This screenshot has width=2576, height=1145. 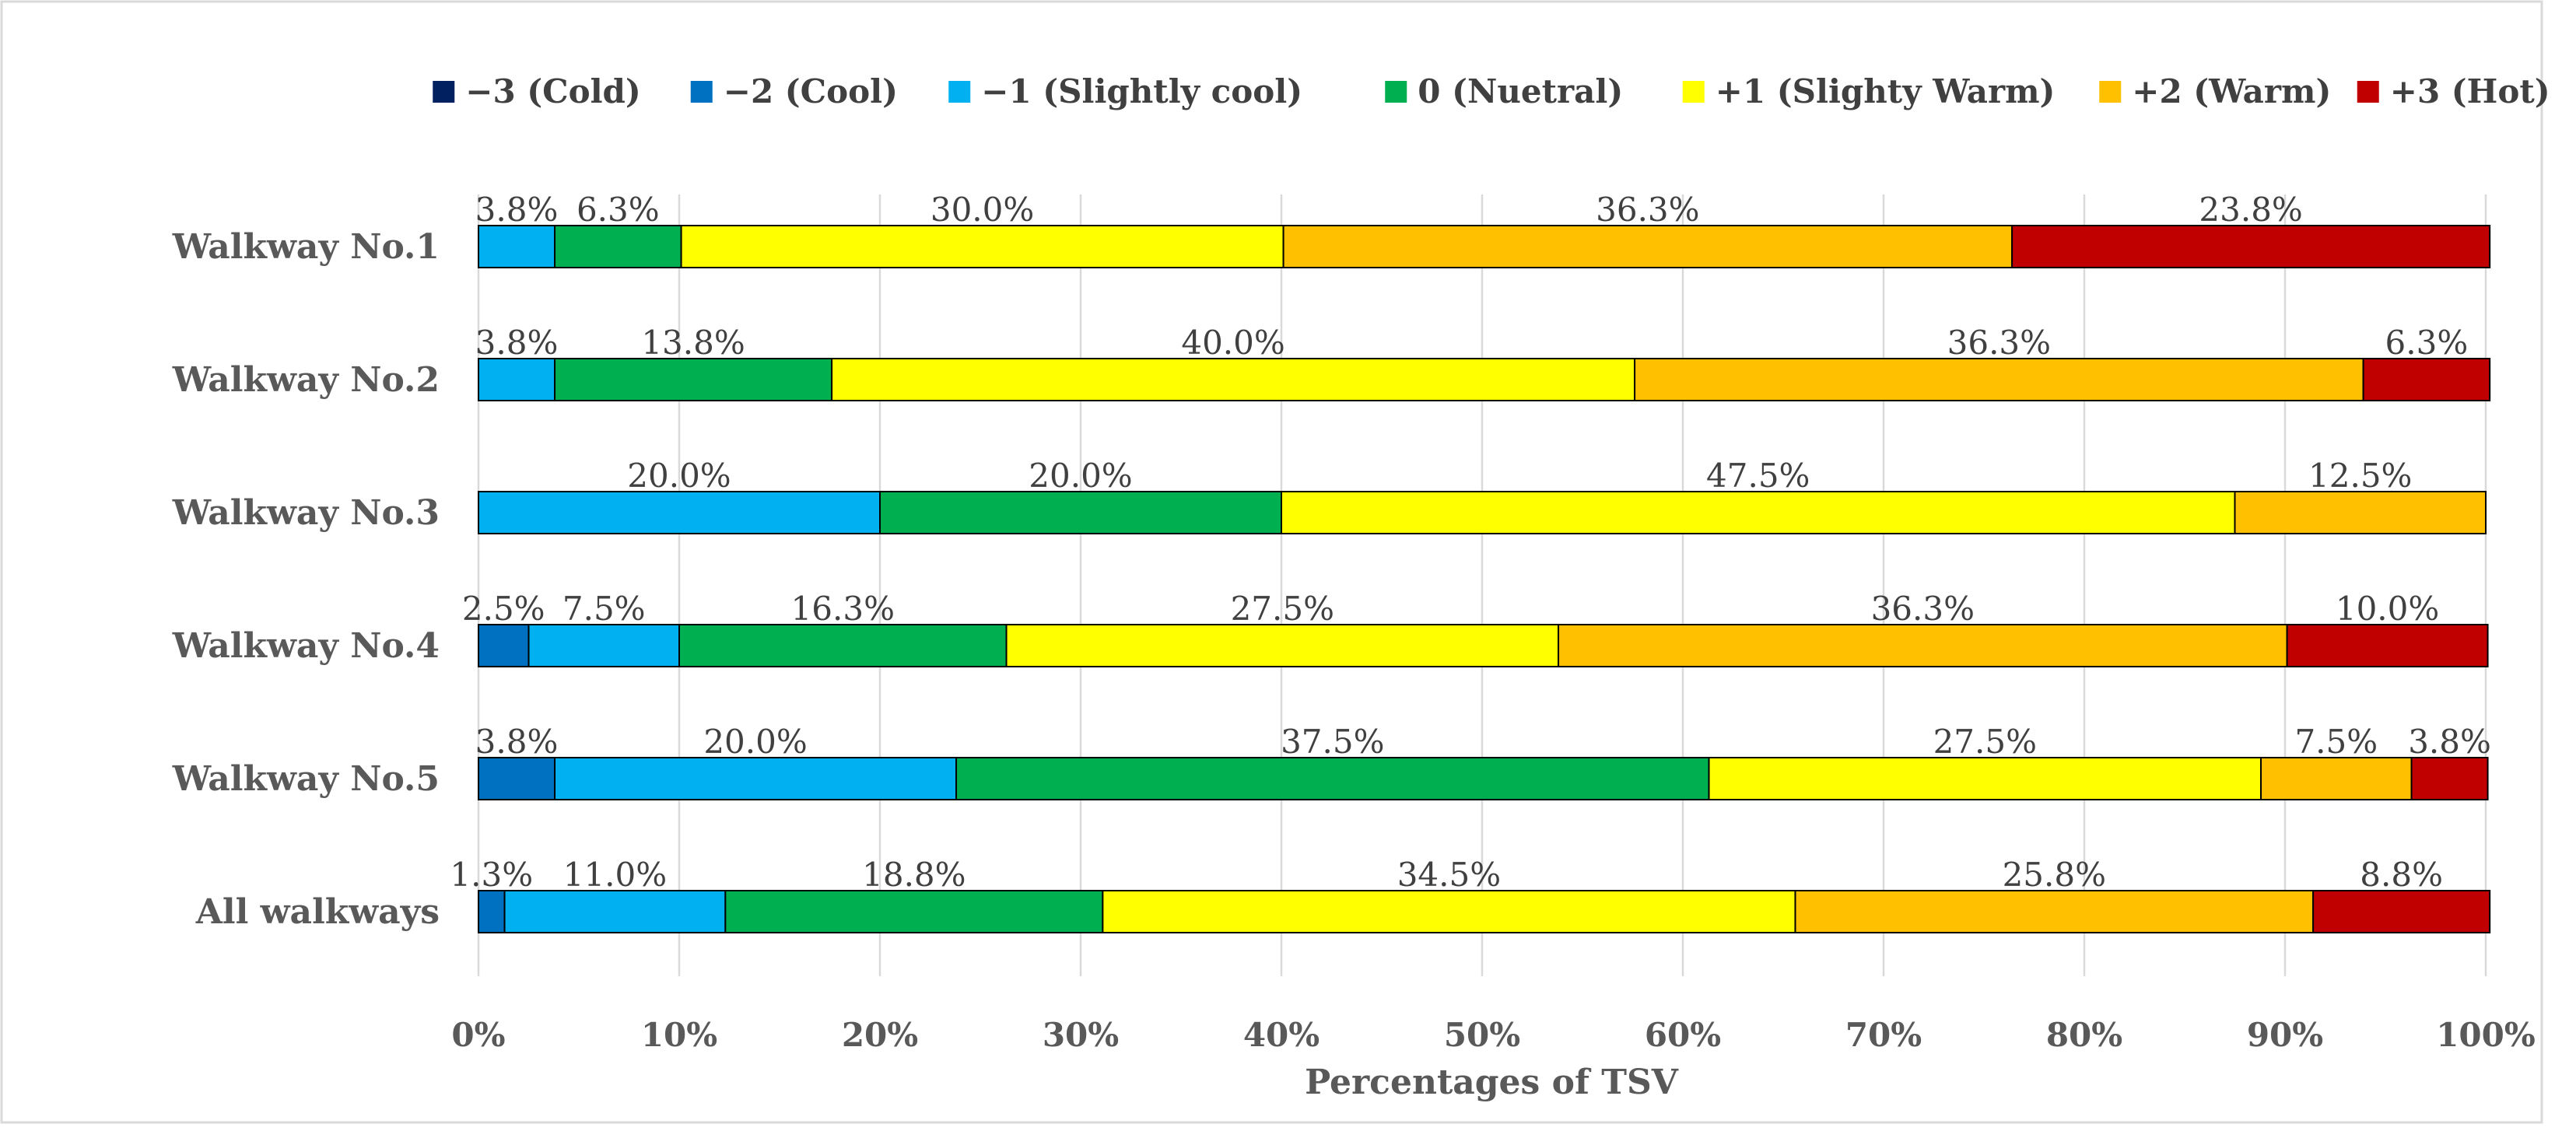 I want to click on legend-label: +3 (Hot), so click(x=2470, y=91).